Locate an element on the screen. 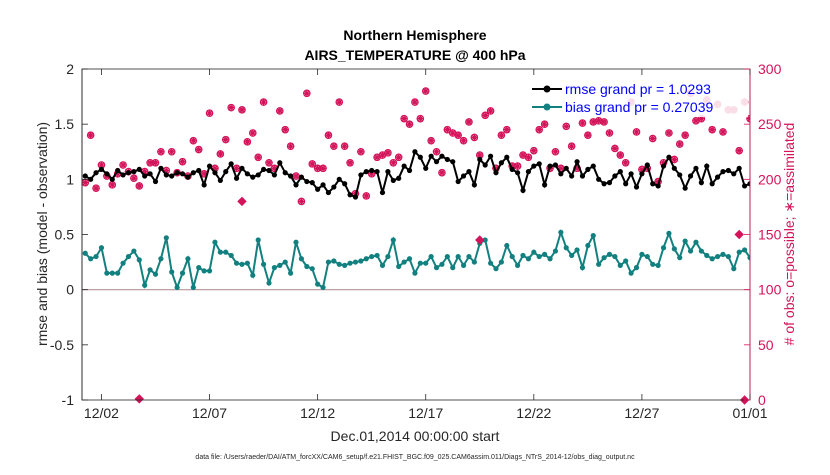 This screenshot has width=830, height=475. left-y-tick-label: 0 is located at coordinates (70, 290).